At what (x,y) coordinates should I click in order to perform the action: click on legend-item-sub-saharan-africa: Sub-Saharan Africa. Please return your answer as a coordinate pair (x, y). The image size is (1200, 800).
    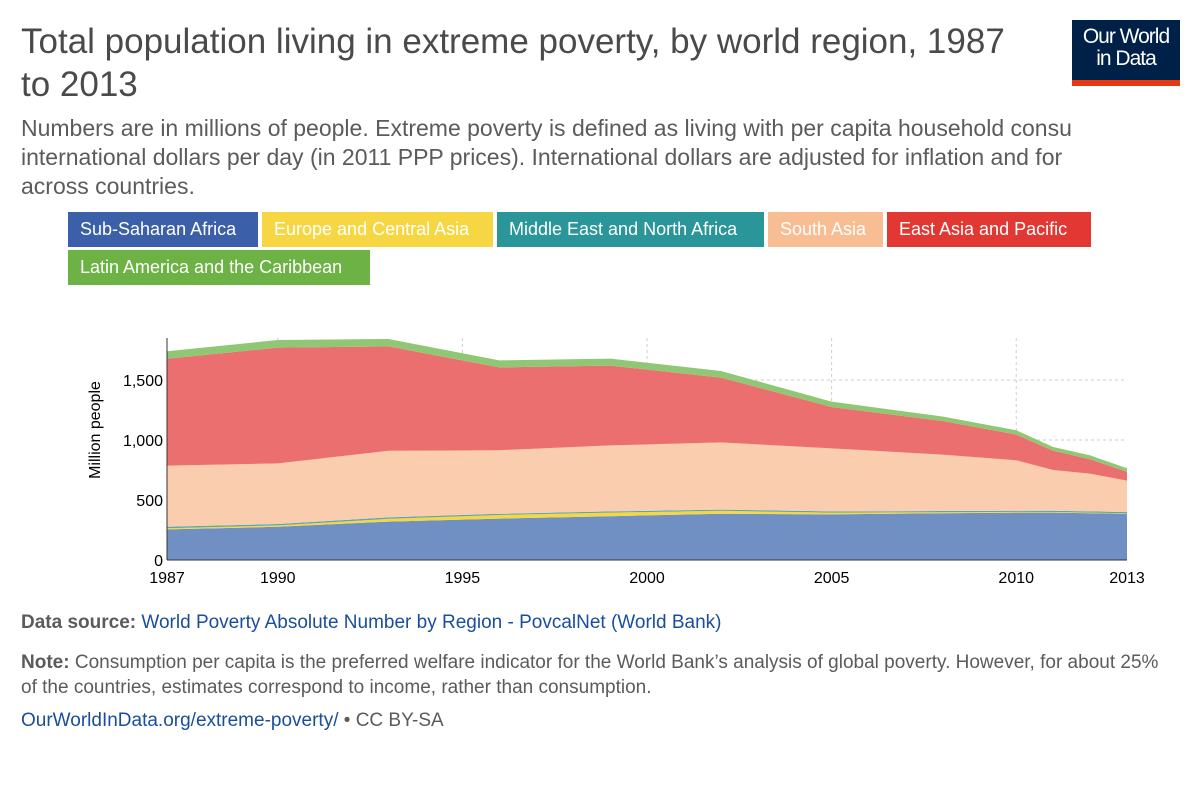
    Looking at the image, I should click on (163, 229).